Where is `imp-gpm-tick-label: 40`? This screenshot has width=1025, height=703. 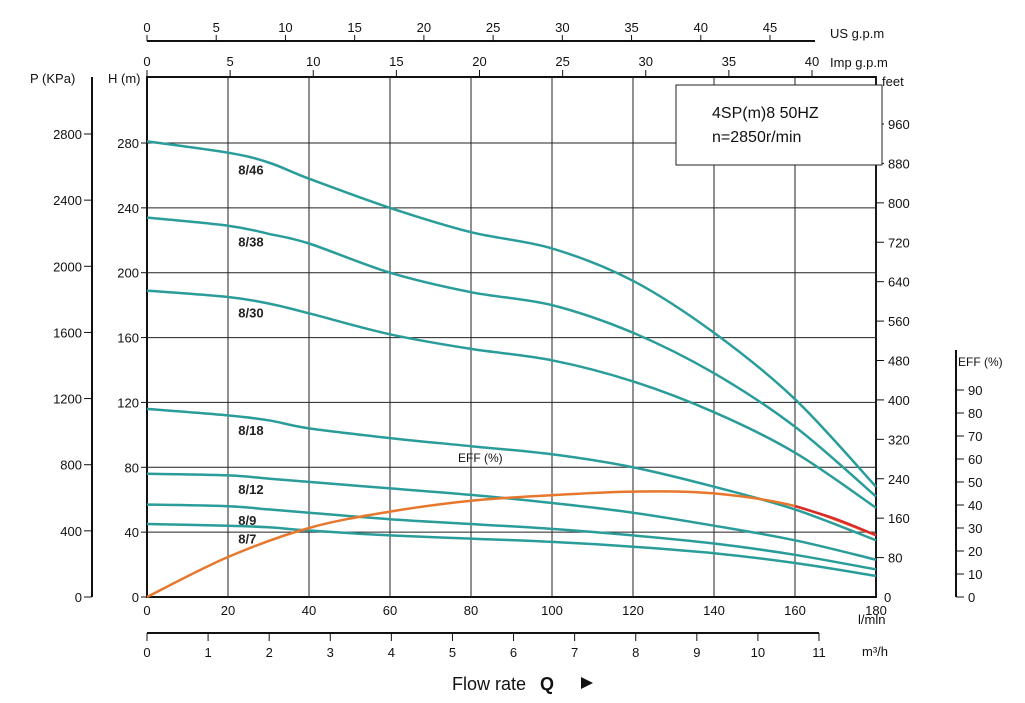 imp-gpm-tick-label: 40 is located at coordinates (812, 61).